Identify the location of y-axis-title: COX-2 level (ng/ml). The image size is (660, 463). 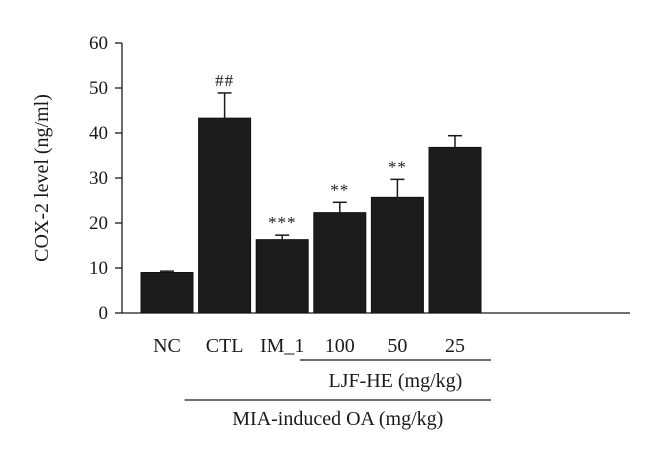
(42, 178).